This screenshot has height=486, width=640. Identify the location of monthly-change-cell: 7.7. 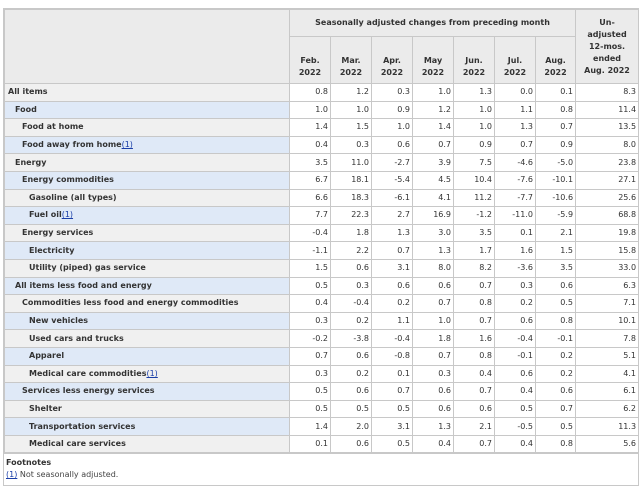
(310, 215).